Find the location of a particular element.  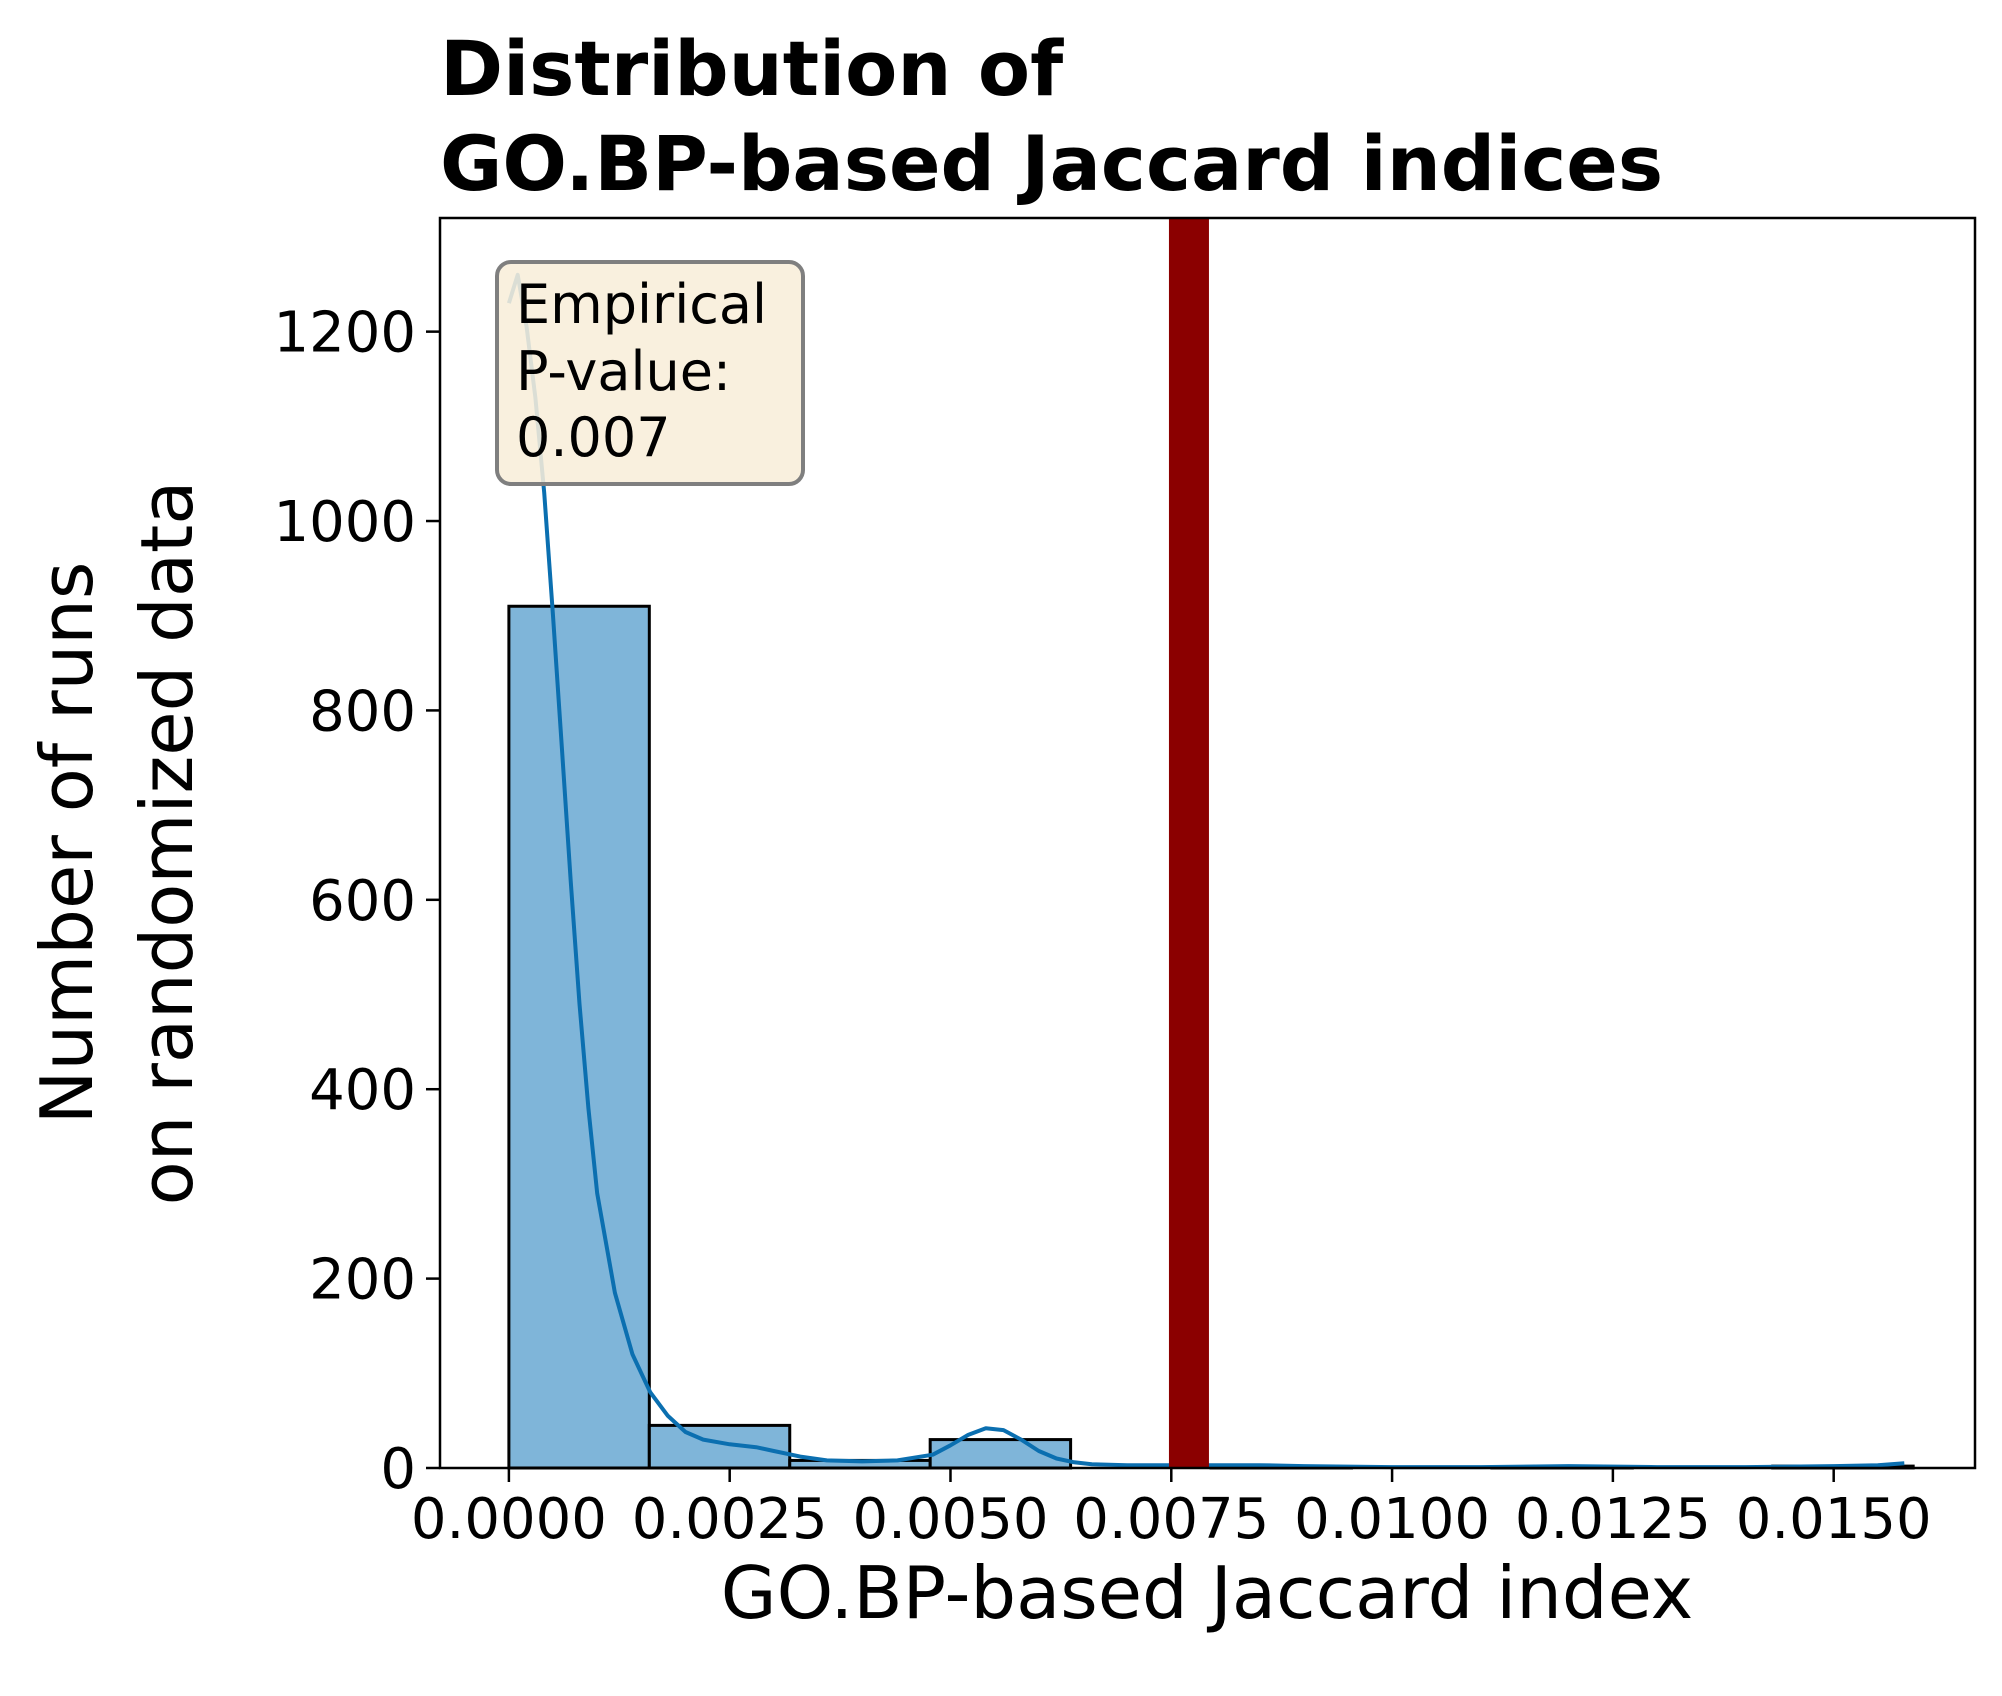

annotation-line-3: 0.007 is located at coordinates (593, 437).